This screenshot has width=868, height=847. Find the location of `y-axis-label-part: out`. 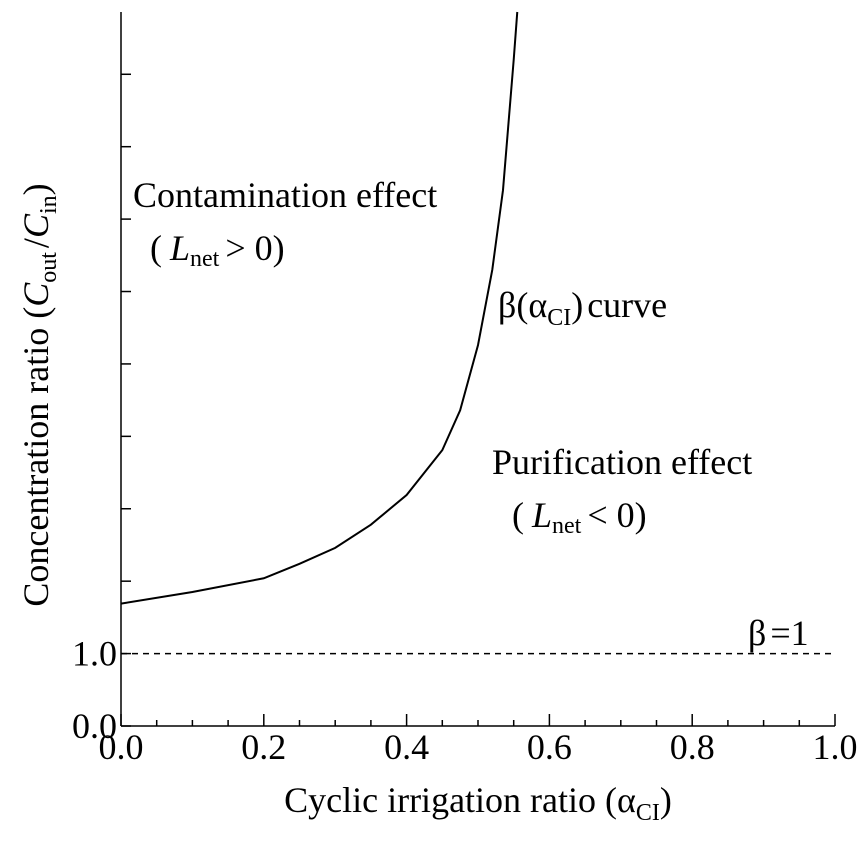

y-axis-label-part: out is located at coordinates (49, 267).